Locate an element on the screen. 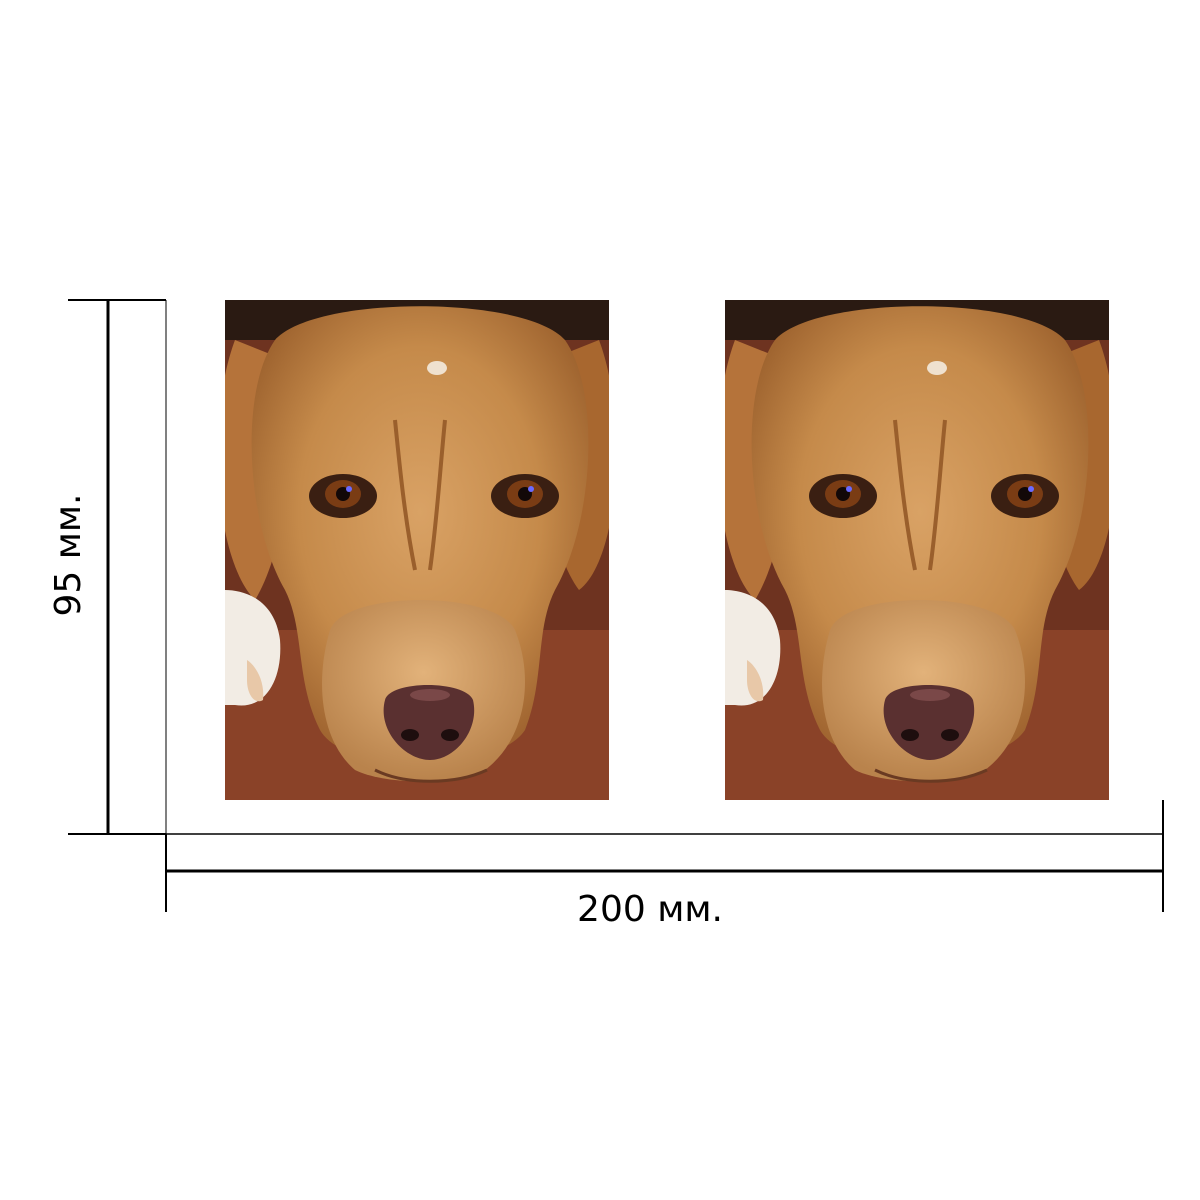 Image resolution: width=1200 pixels, height=1200 pixels. dog-photo-left is located at coordinates (417, 550).